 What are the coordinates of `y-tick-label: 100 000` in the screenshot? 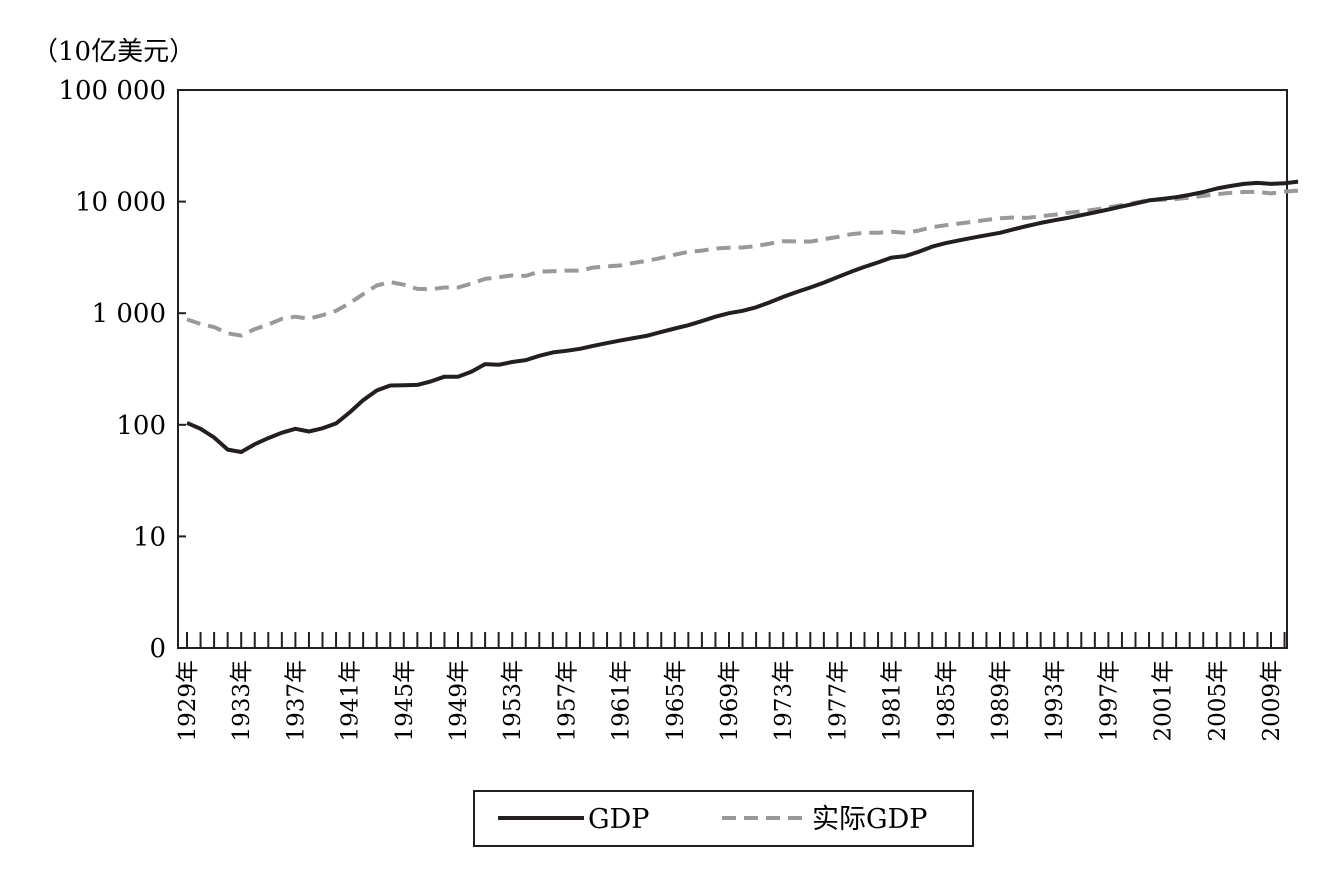 It's located at (112, 91).